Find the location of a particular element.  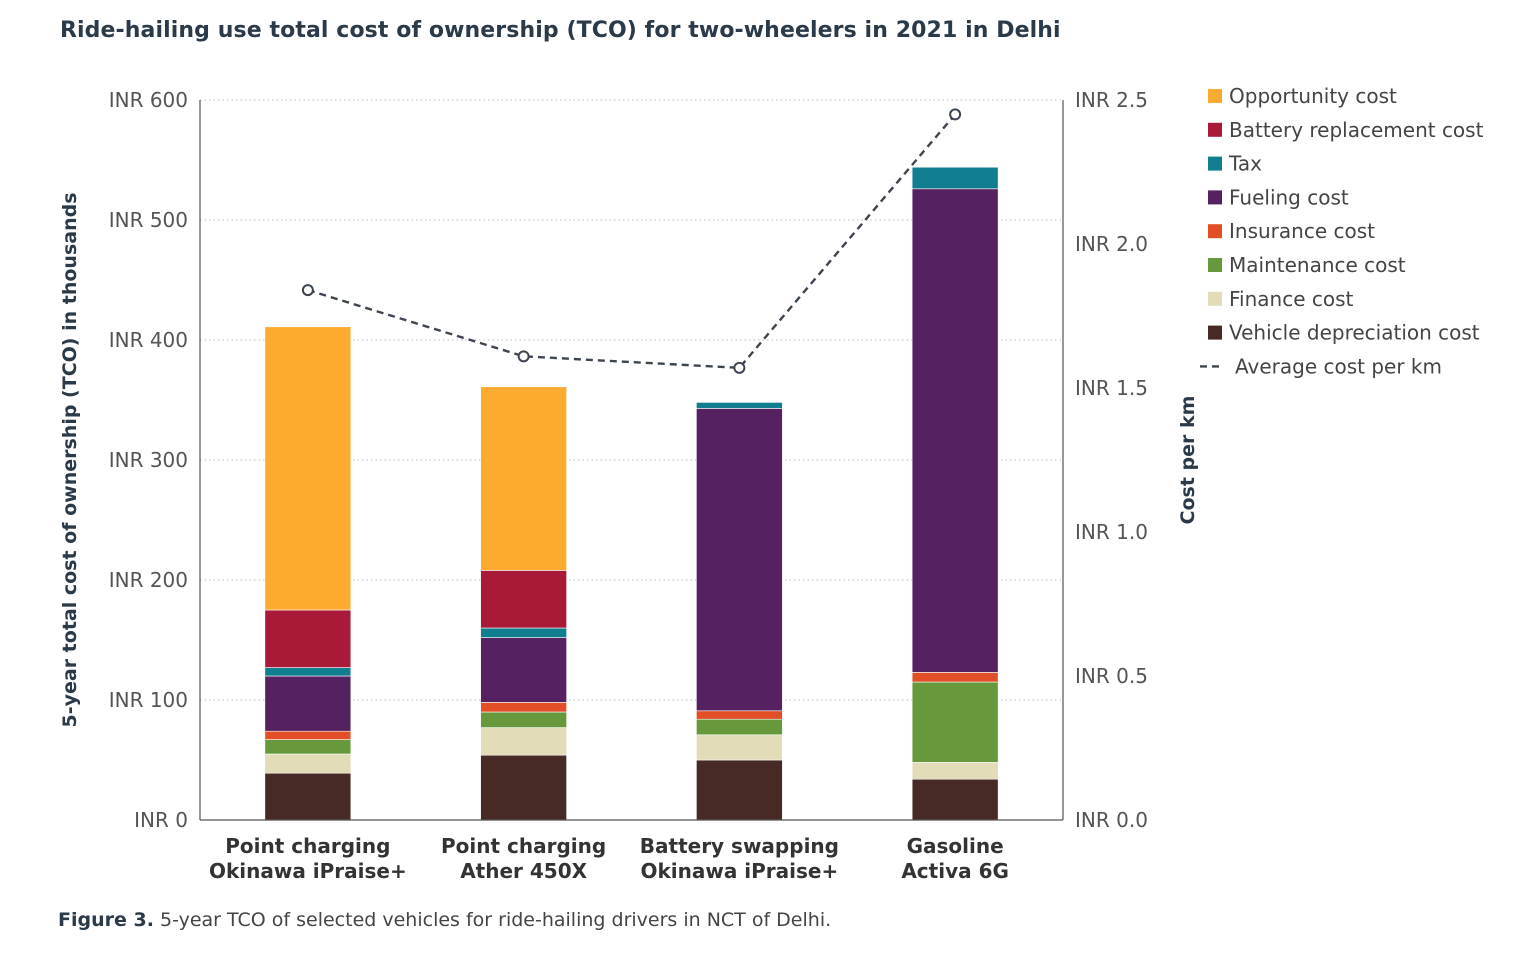

y2-tick-label: INR 0.0 is located at coordinates (1111, 820).